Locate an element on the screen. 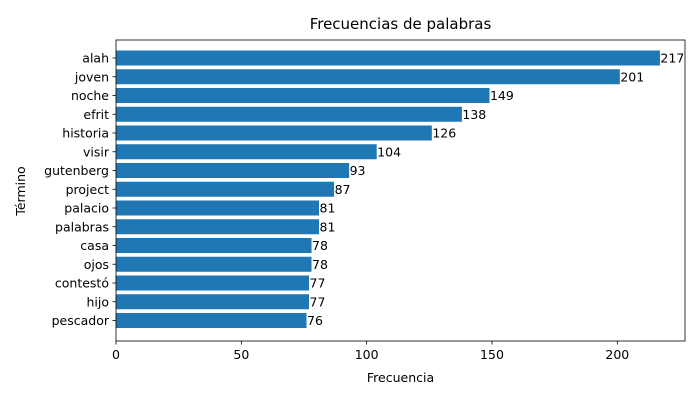 This screenshot has width=700, height=400. x-axis-title: Frecuencia is located at coordinates (400, 377).